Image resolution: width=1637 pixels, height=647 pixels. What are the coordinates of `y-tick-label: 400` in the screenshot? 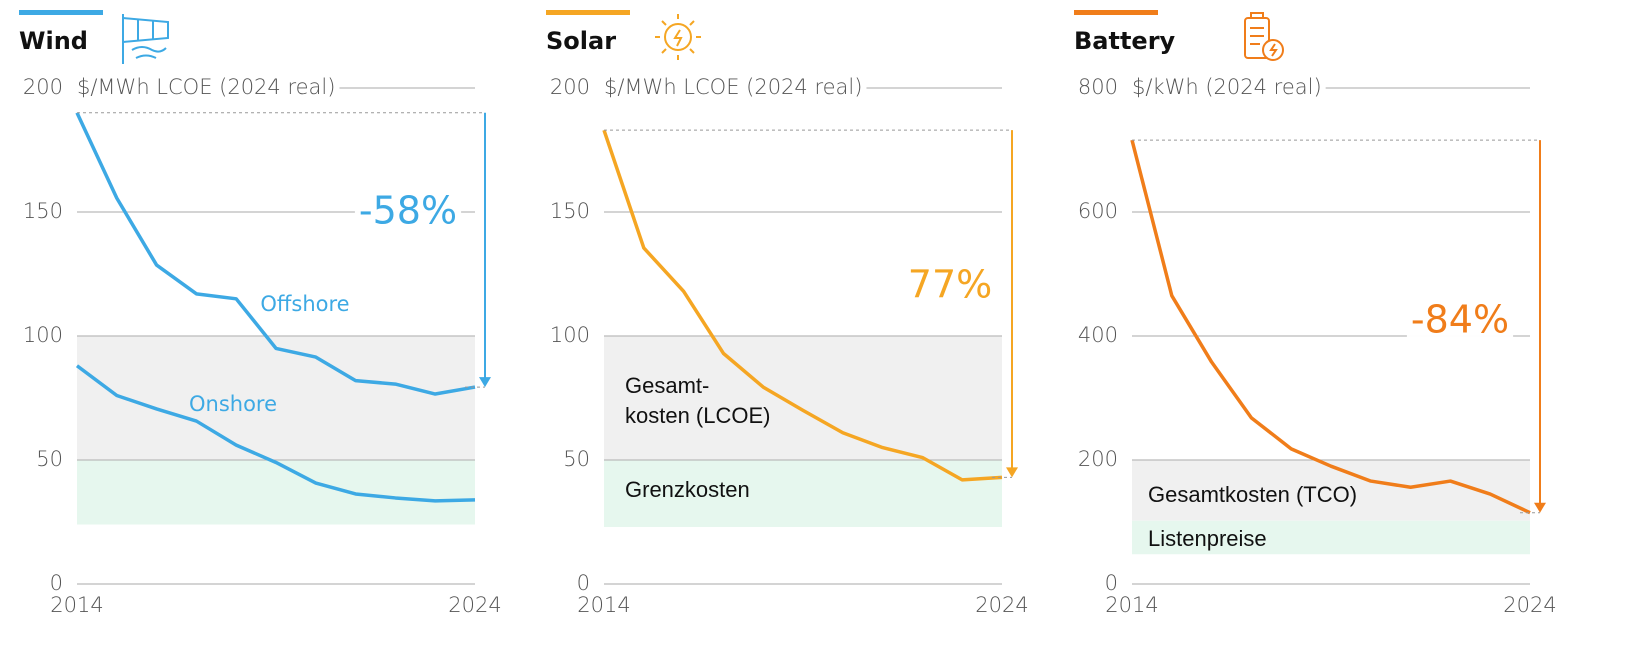 It's located at (1098, 335).